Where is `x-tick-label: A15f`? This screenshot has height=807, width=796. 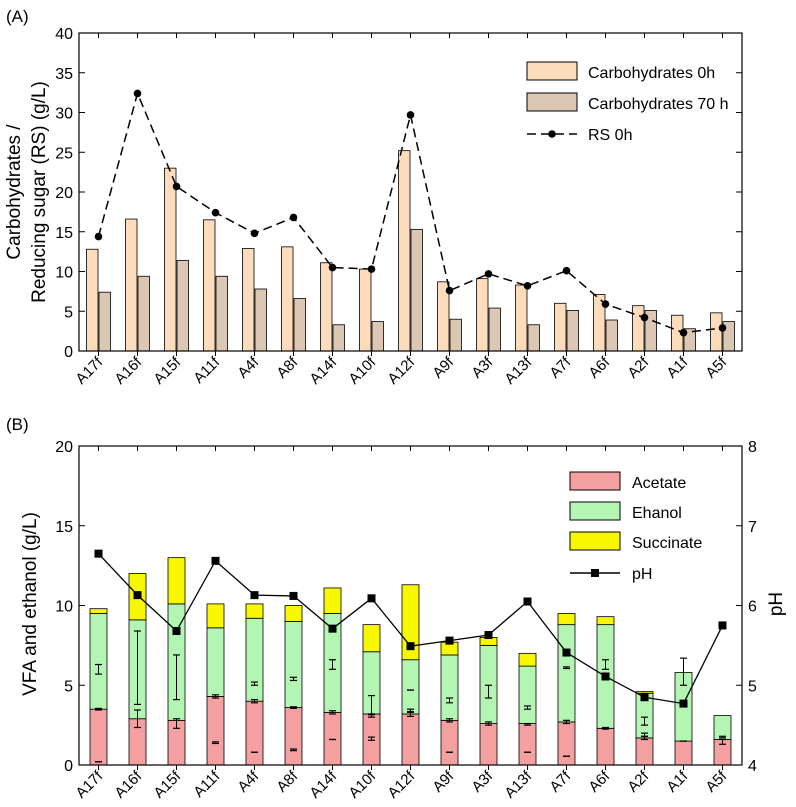
x-tick-label: A15f is located at coordinates (167, 784).